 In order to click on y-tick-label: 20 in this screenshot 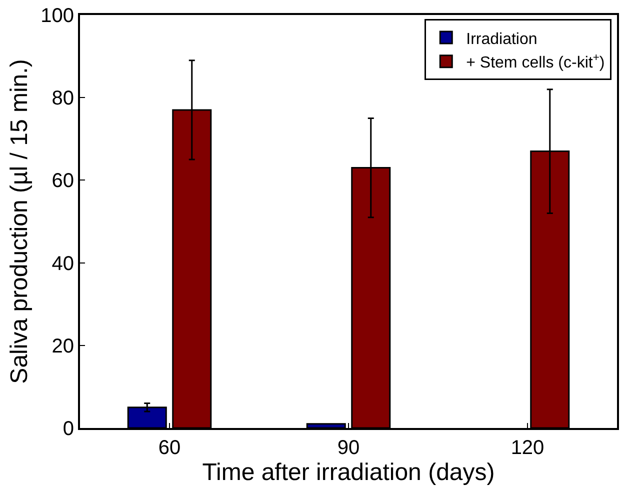, I will do `click(63, 346)`.